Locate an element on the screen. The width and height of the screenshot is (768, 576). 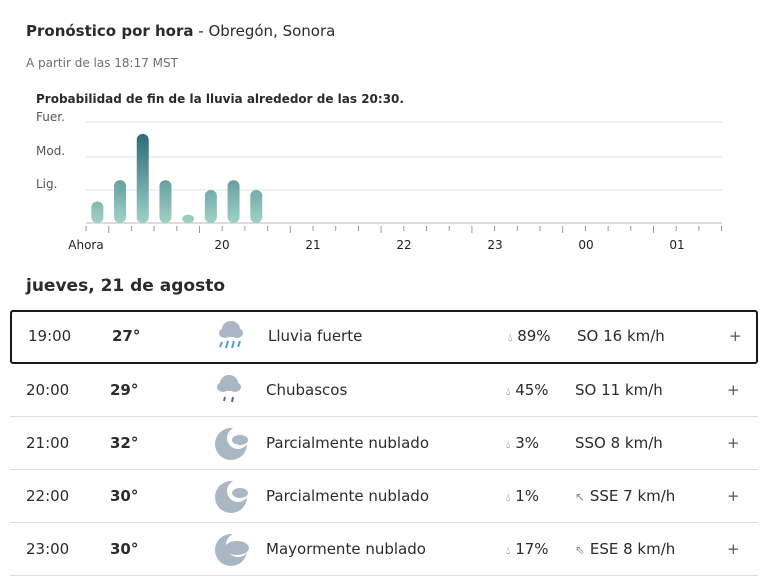
row-precip: 💧︎ 89% is located at coordinates (529, 336).